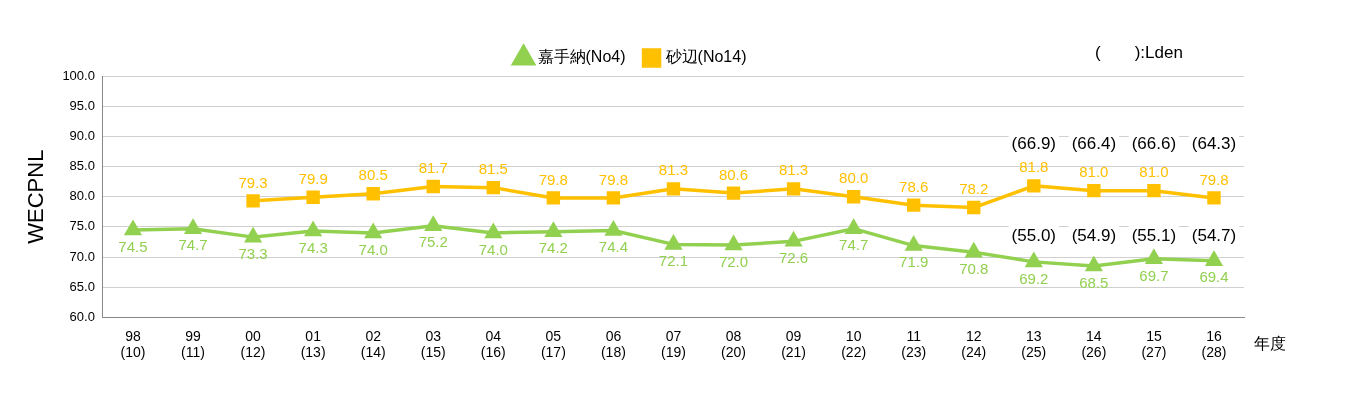  What do you see at coordinates (82, 135) in the screenshot?
I see `text: 90.0` at bounding box center [82, 135].